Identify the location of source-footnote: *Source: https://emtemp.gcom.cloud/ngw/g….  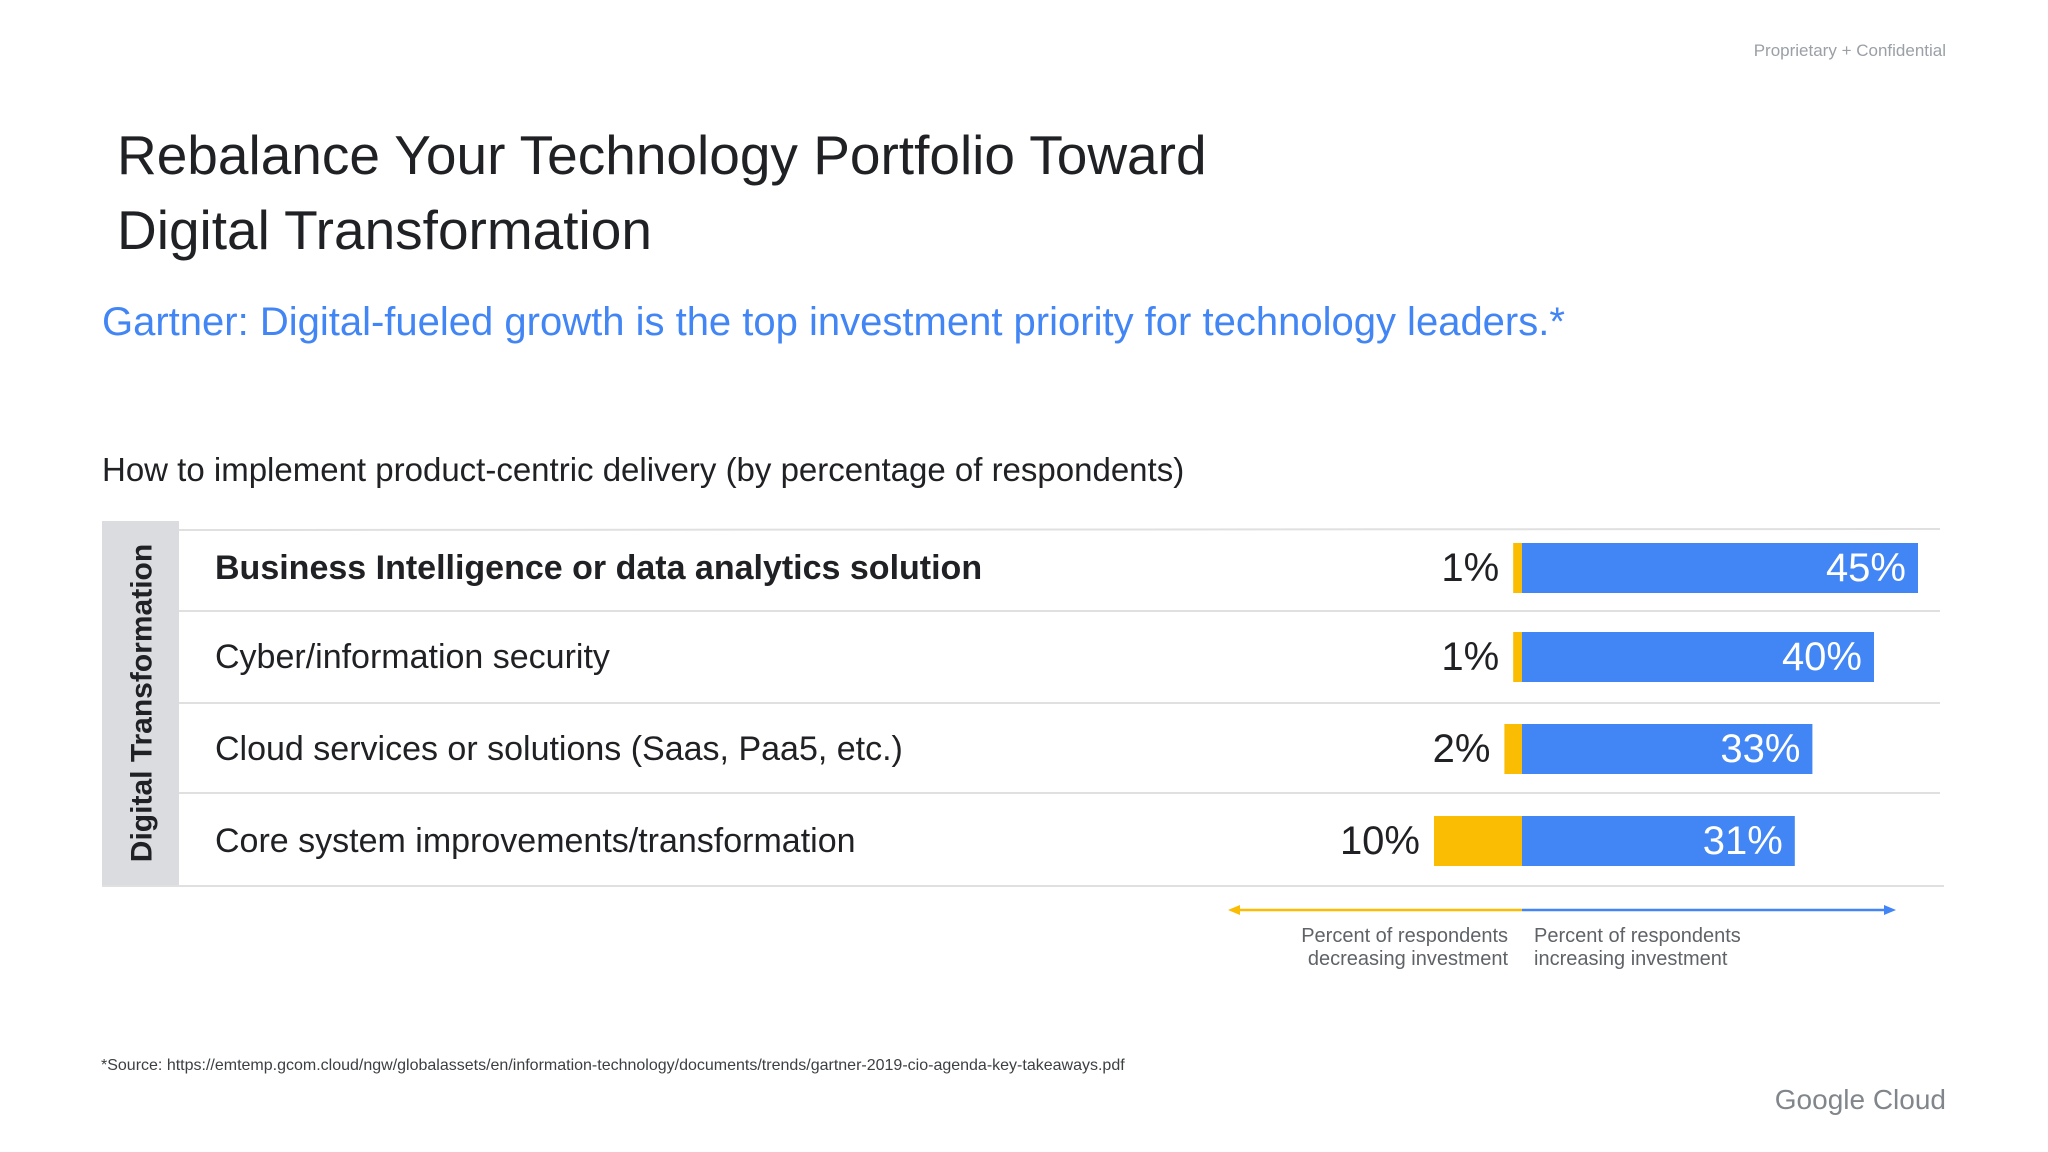
(613, 1065).